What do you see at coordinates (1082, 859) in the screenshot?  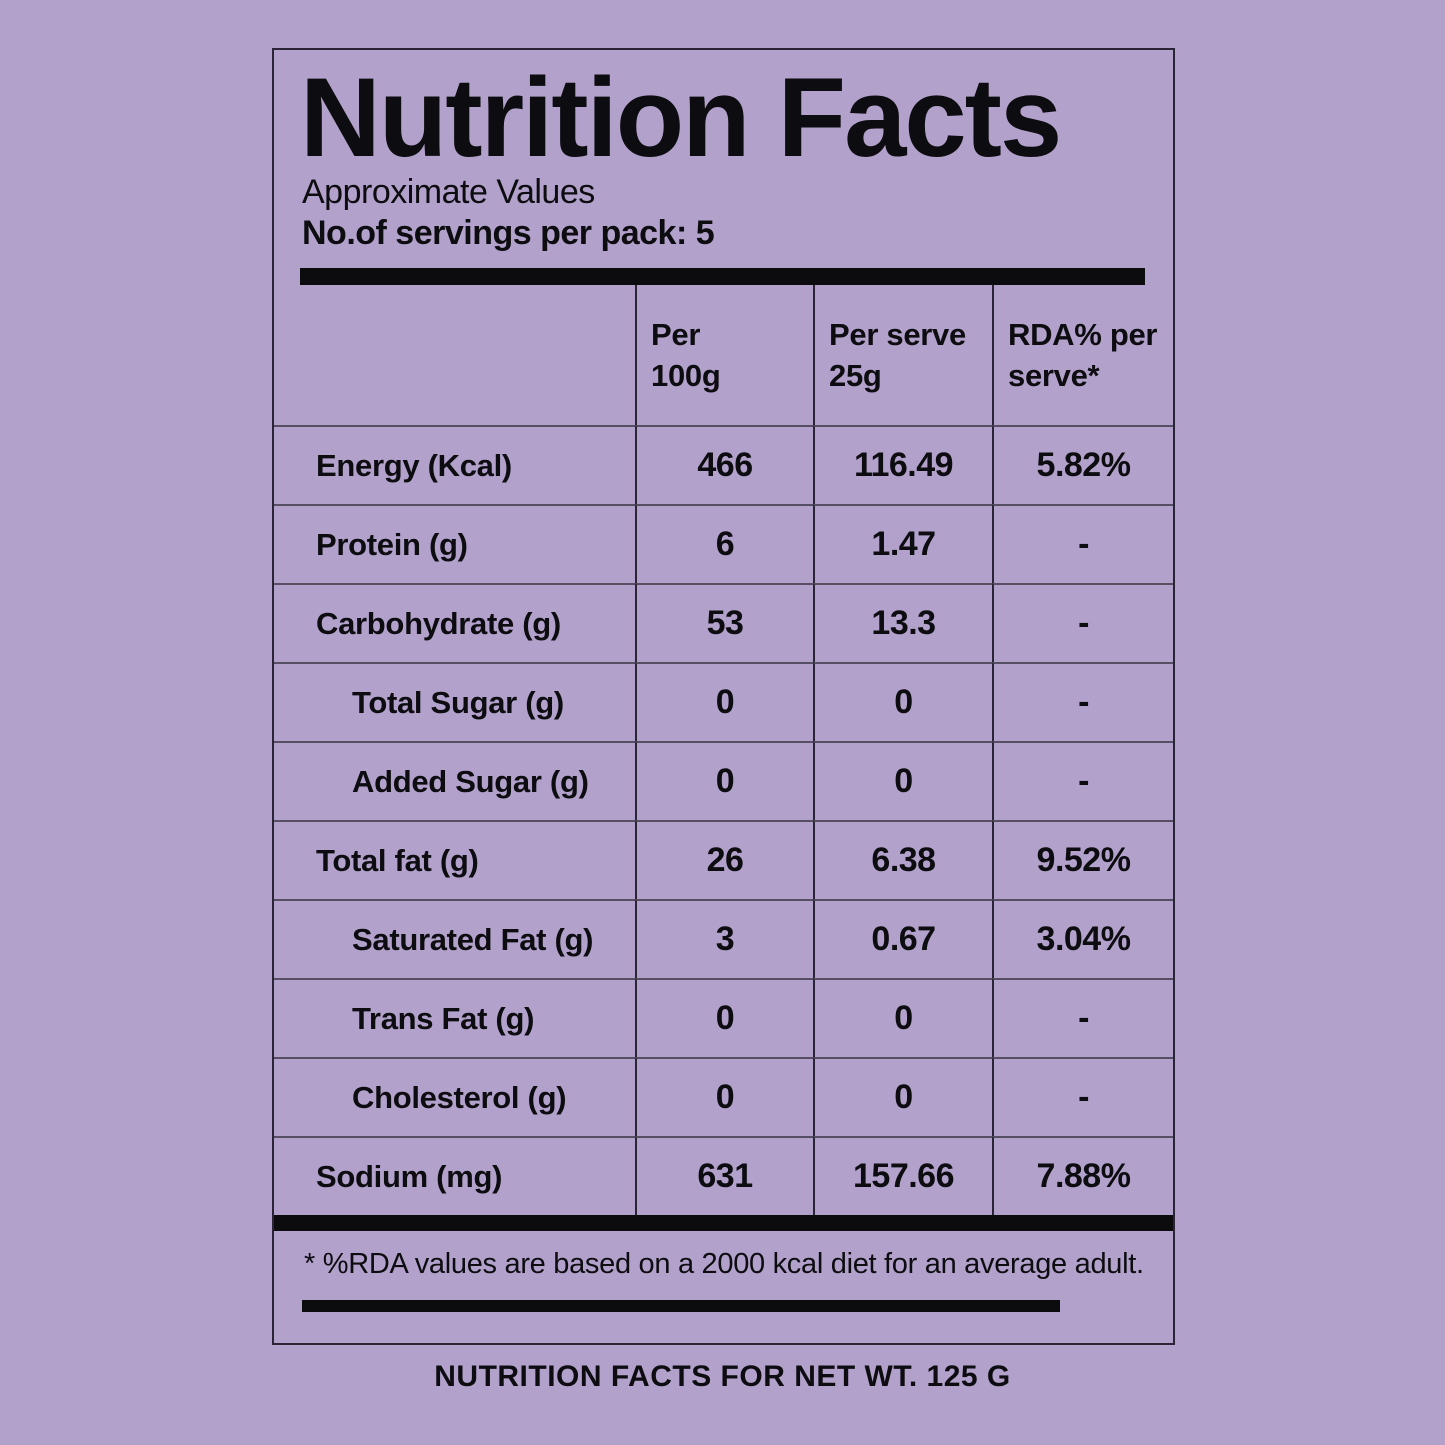 I see `cell-rda: 9.52%` at bounding box center [1082, 859].